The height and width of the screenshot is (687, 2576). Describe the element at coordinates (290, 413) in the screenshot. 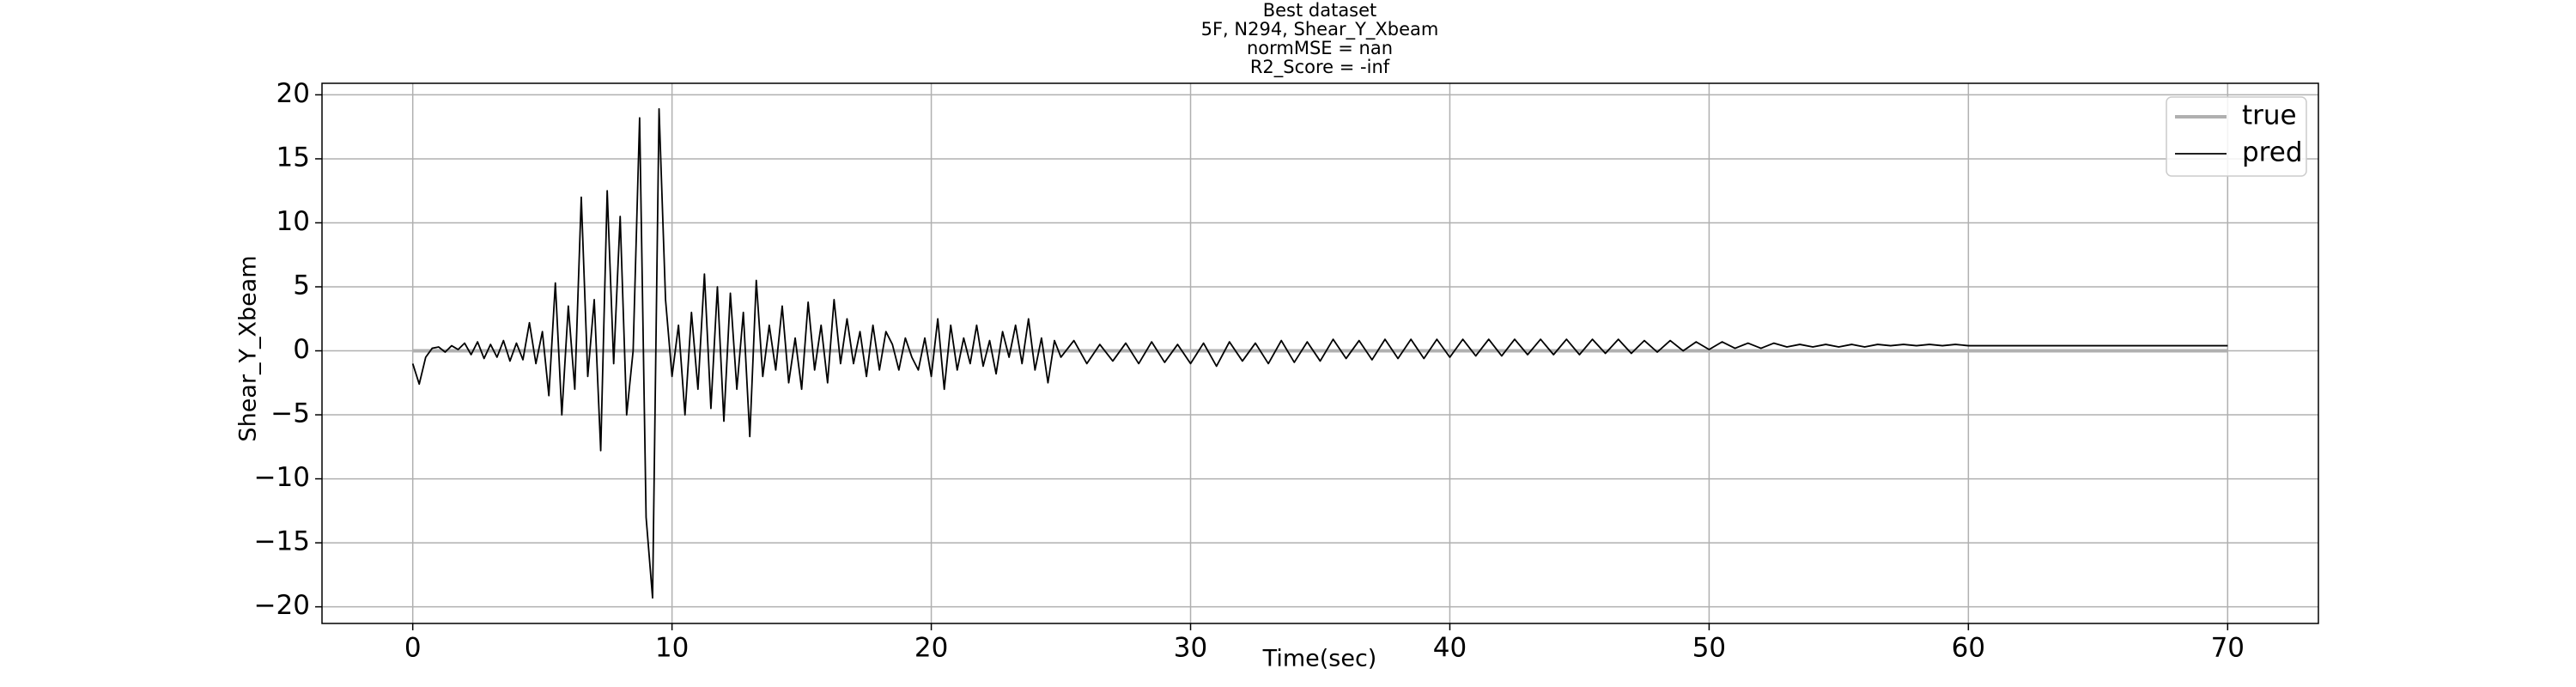

I see `y-tick-label: −5` at that location.